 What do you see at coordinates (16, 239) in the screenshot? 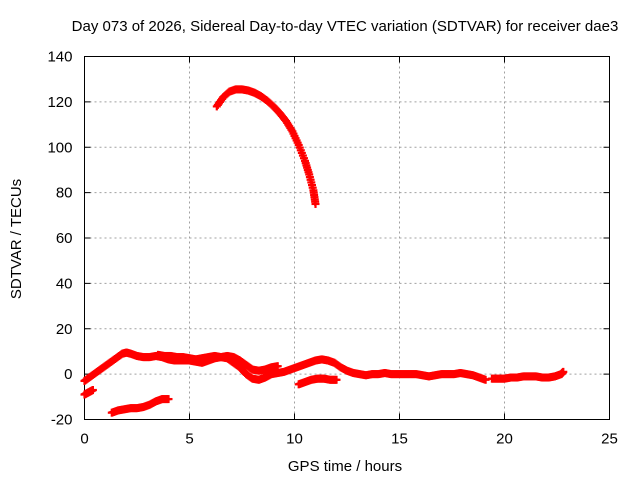
I see `y-axis-label: SDTVAR / TECUs` at bounding box center [16, 239].